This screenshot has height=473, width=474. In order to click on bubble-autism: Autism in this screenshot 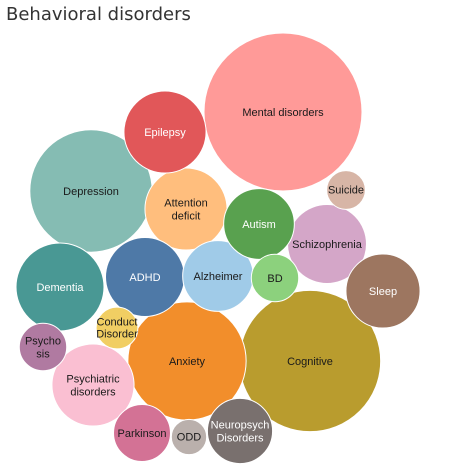, I will do `click(259, 224)`.